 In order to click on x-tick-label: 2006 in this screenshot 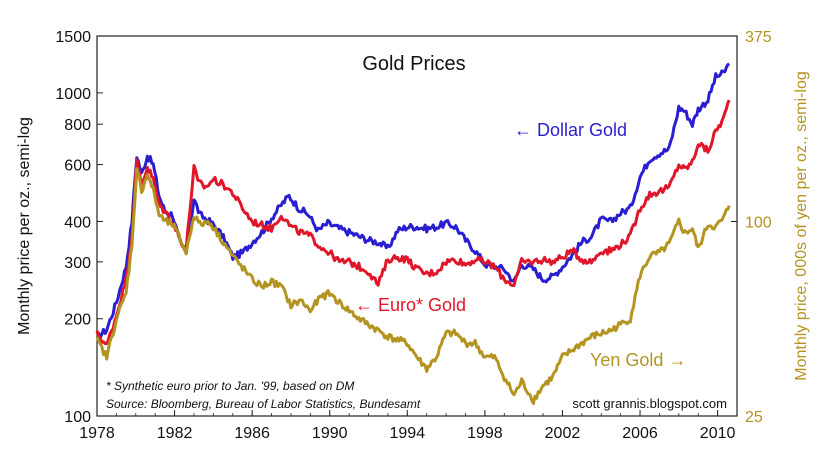, I will do `click(640, 433)`.